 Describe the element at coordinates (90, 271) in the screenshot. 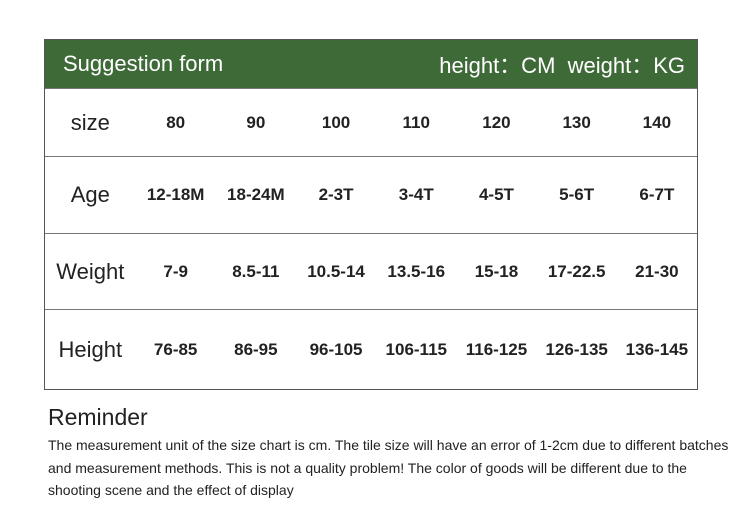

I see `row-label: Weight` at that location.